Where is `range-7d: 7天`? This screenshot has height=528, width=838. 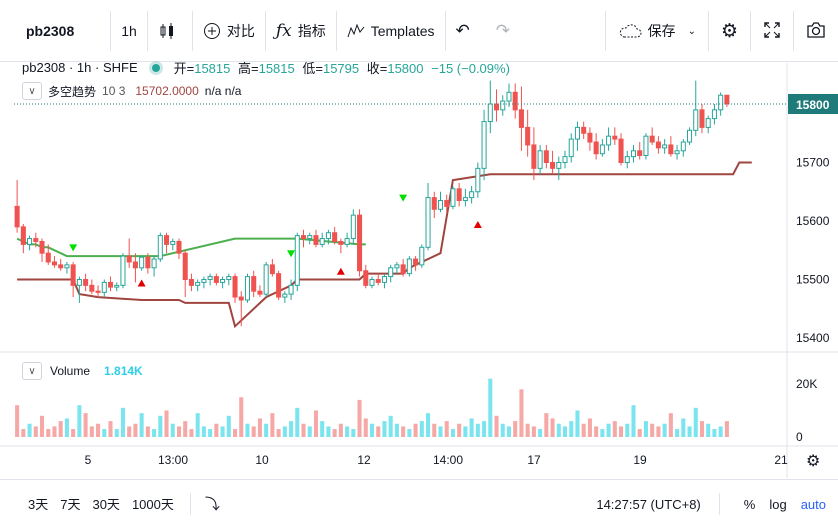 range-7d: 7天 is located at coordinates (70, 504).